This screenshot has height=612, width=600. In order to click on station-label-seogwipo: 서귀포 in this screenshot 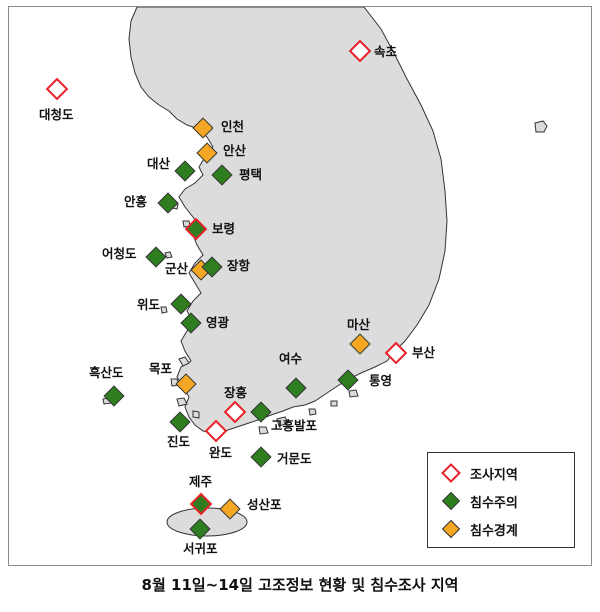, I will do `click(200, 548)`.